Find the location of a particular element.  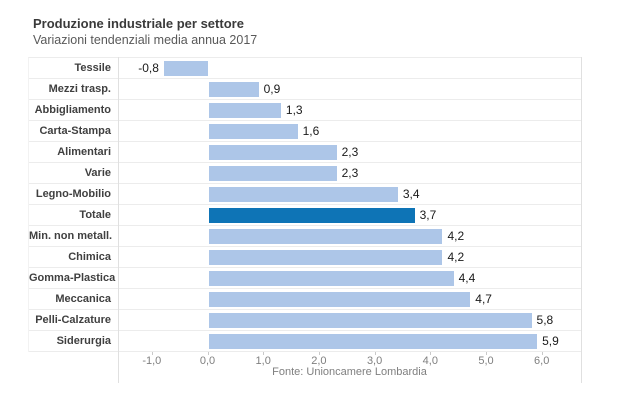

category-label: Mezzi trasp. is located at coordinates (79, 89).